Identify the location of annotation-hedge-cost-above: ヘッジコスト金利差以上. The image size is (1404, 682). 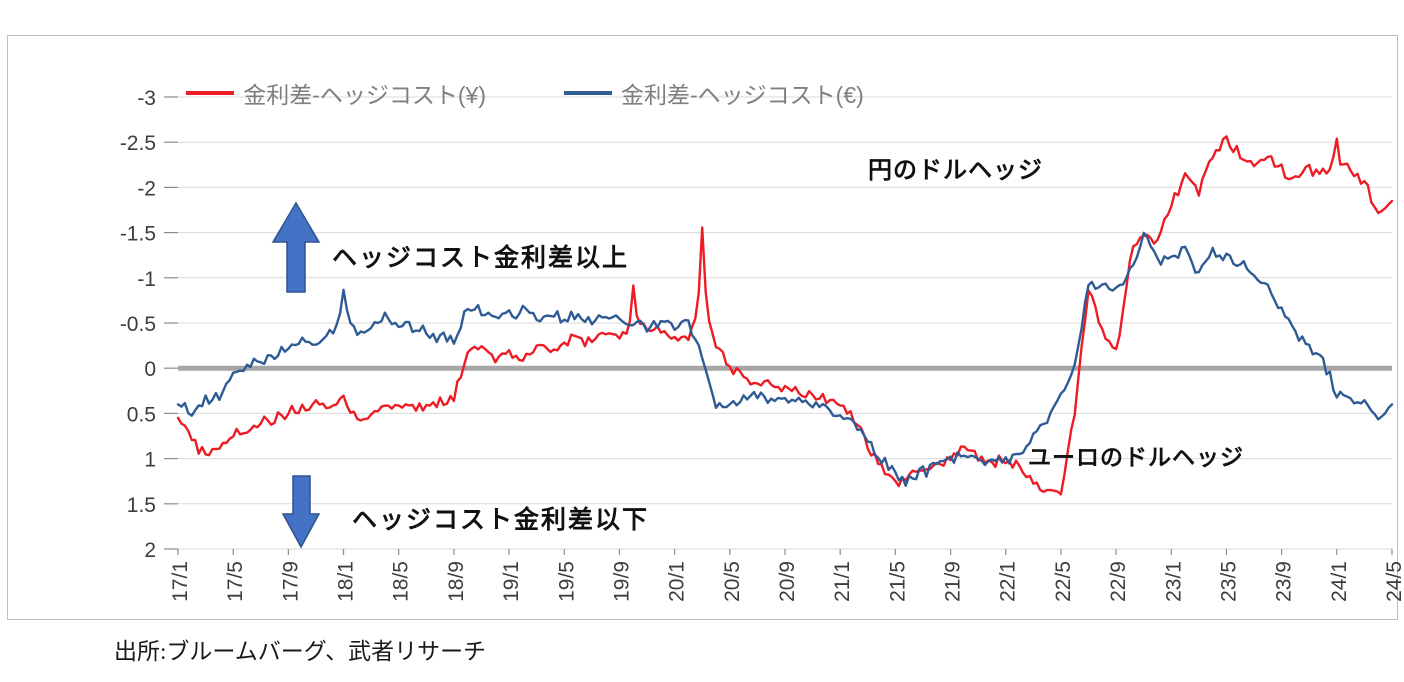
(481, 258).